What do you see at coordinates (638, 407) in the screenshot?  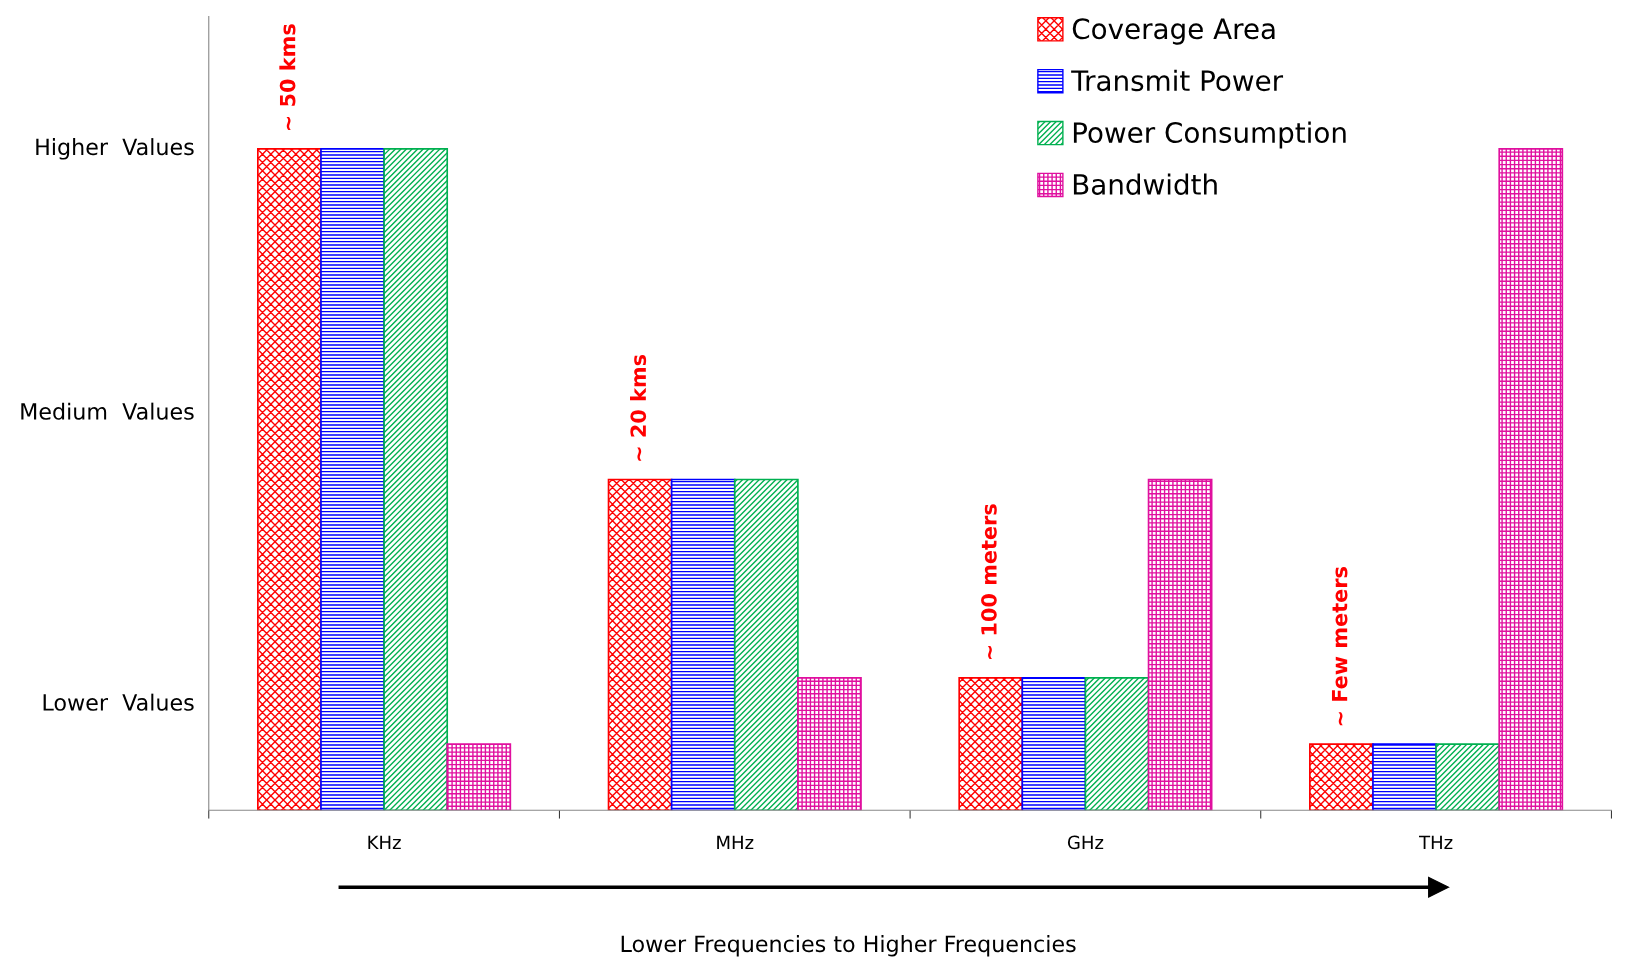 I see `annotation: ~ 20 kms` at bounding box center [638, 407].